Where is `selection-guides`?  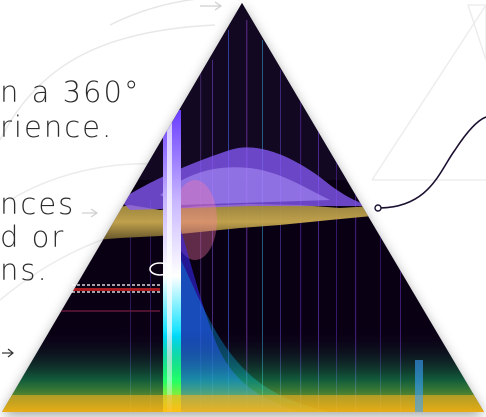 selection-guides is located at coordinates (121, 277).